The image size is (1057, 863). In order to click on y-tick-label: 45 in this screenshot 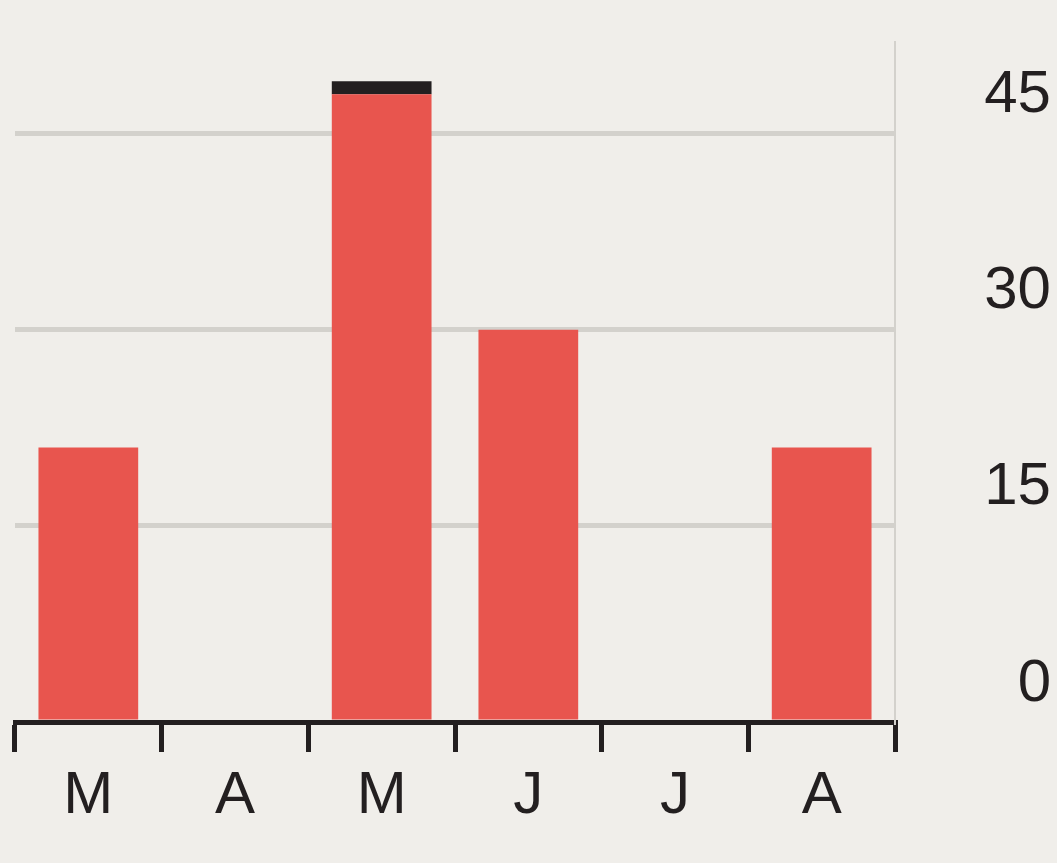, I will do `click(1017, 92)`.